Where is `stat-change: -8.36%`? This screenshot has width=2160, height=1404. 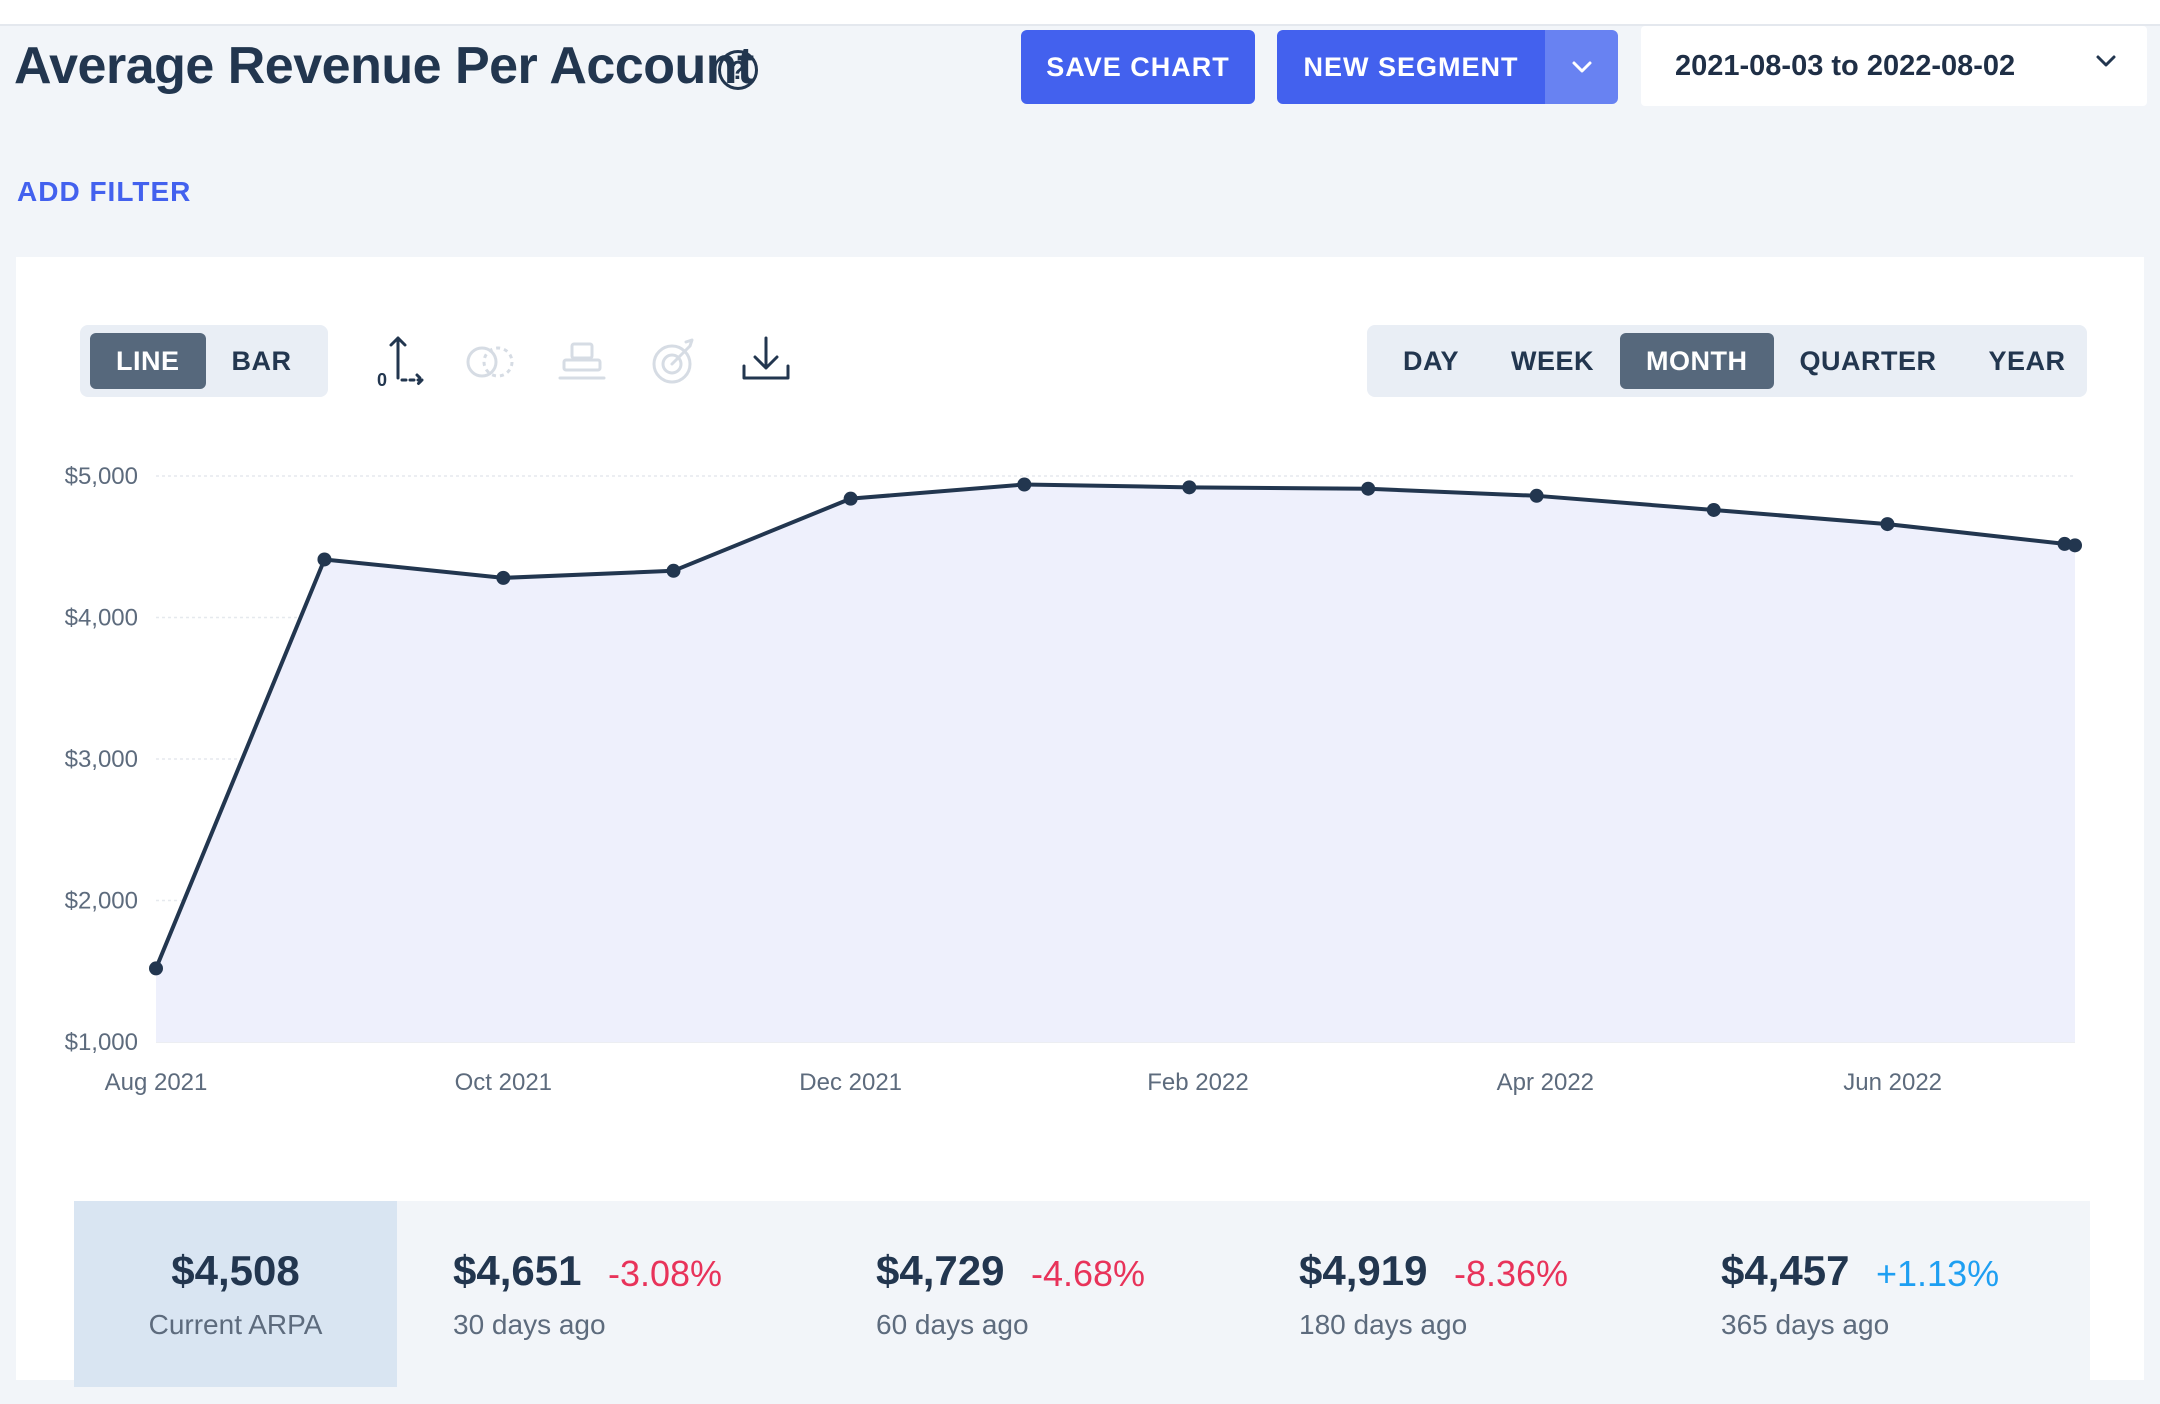 stat-change: -8.36% is located at coordinates (1511, 1273).